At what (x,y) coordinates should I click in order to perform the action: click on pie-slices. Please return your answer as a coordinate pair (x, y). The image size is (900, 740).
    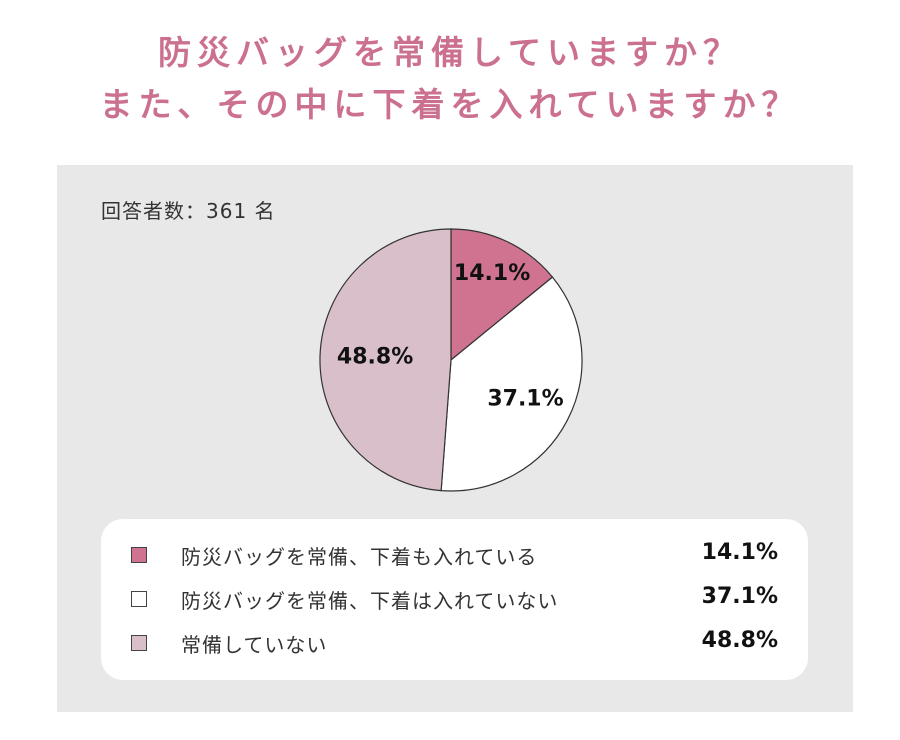
    Looking at the image, I should click on (451, 360).